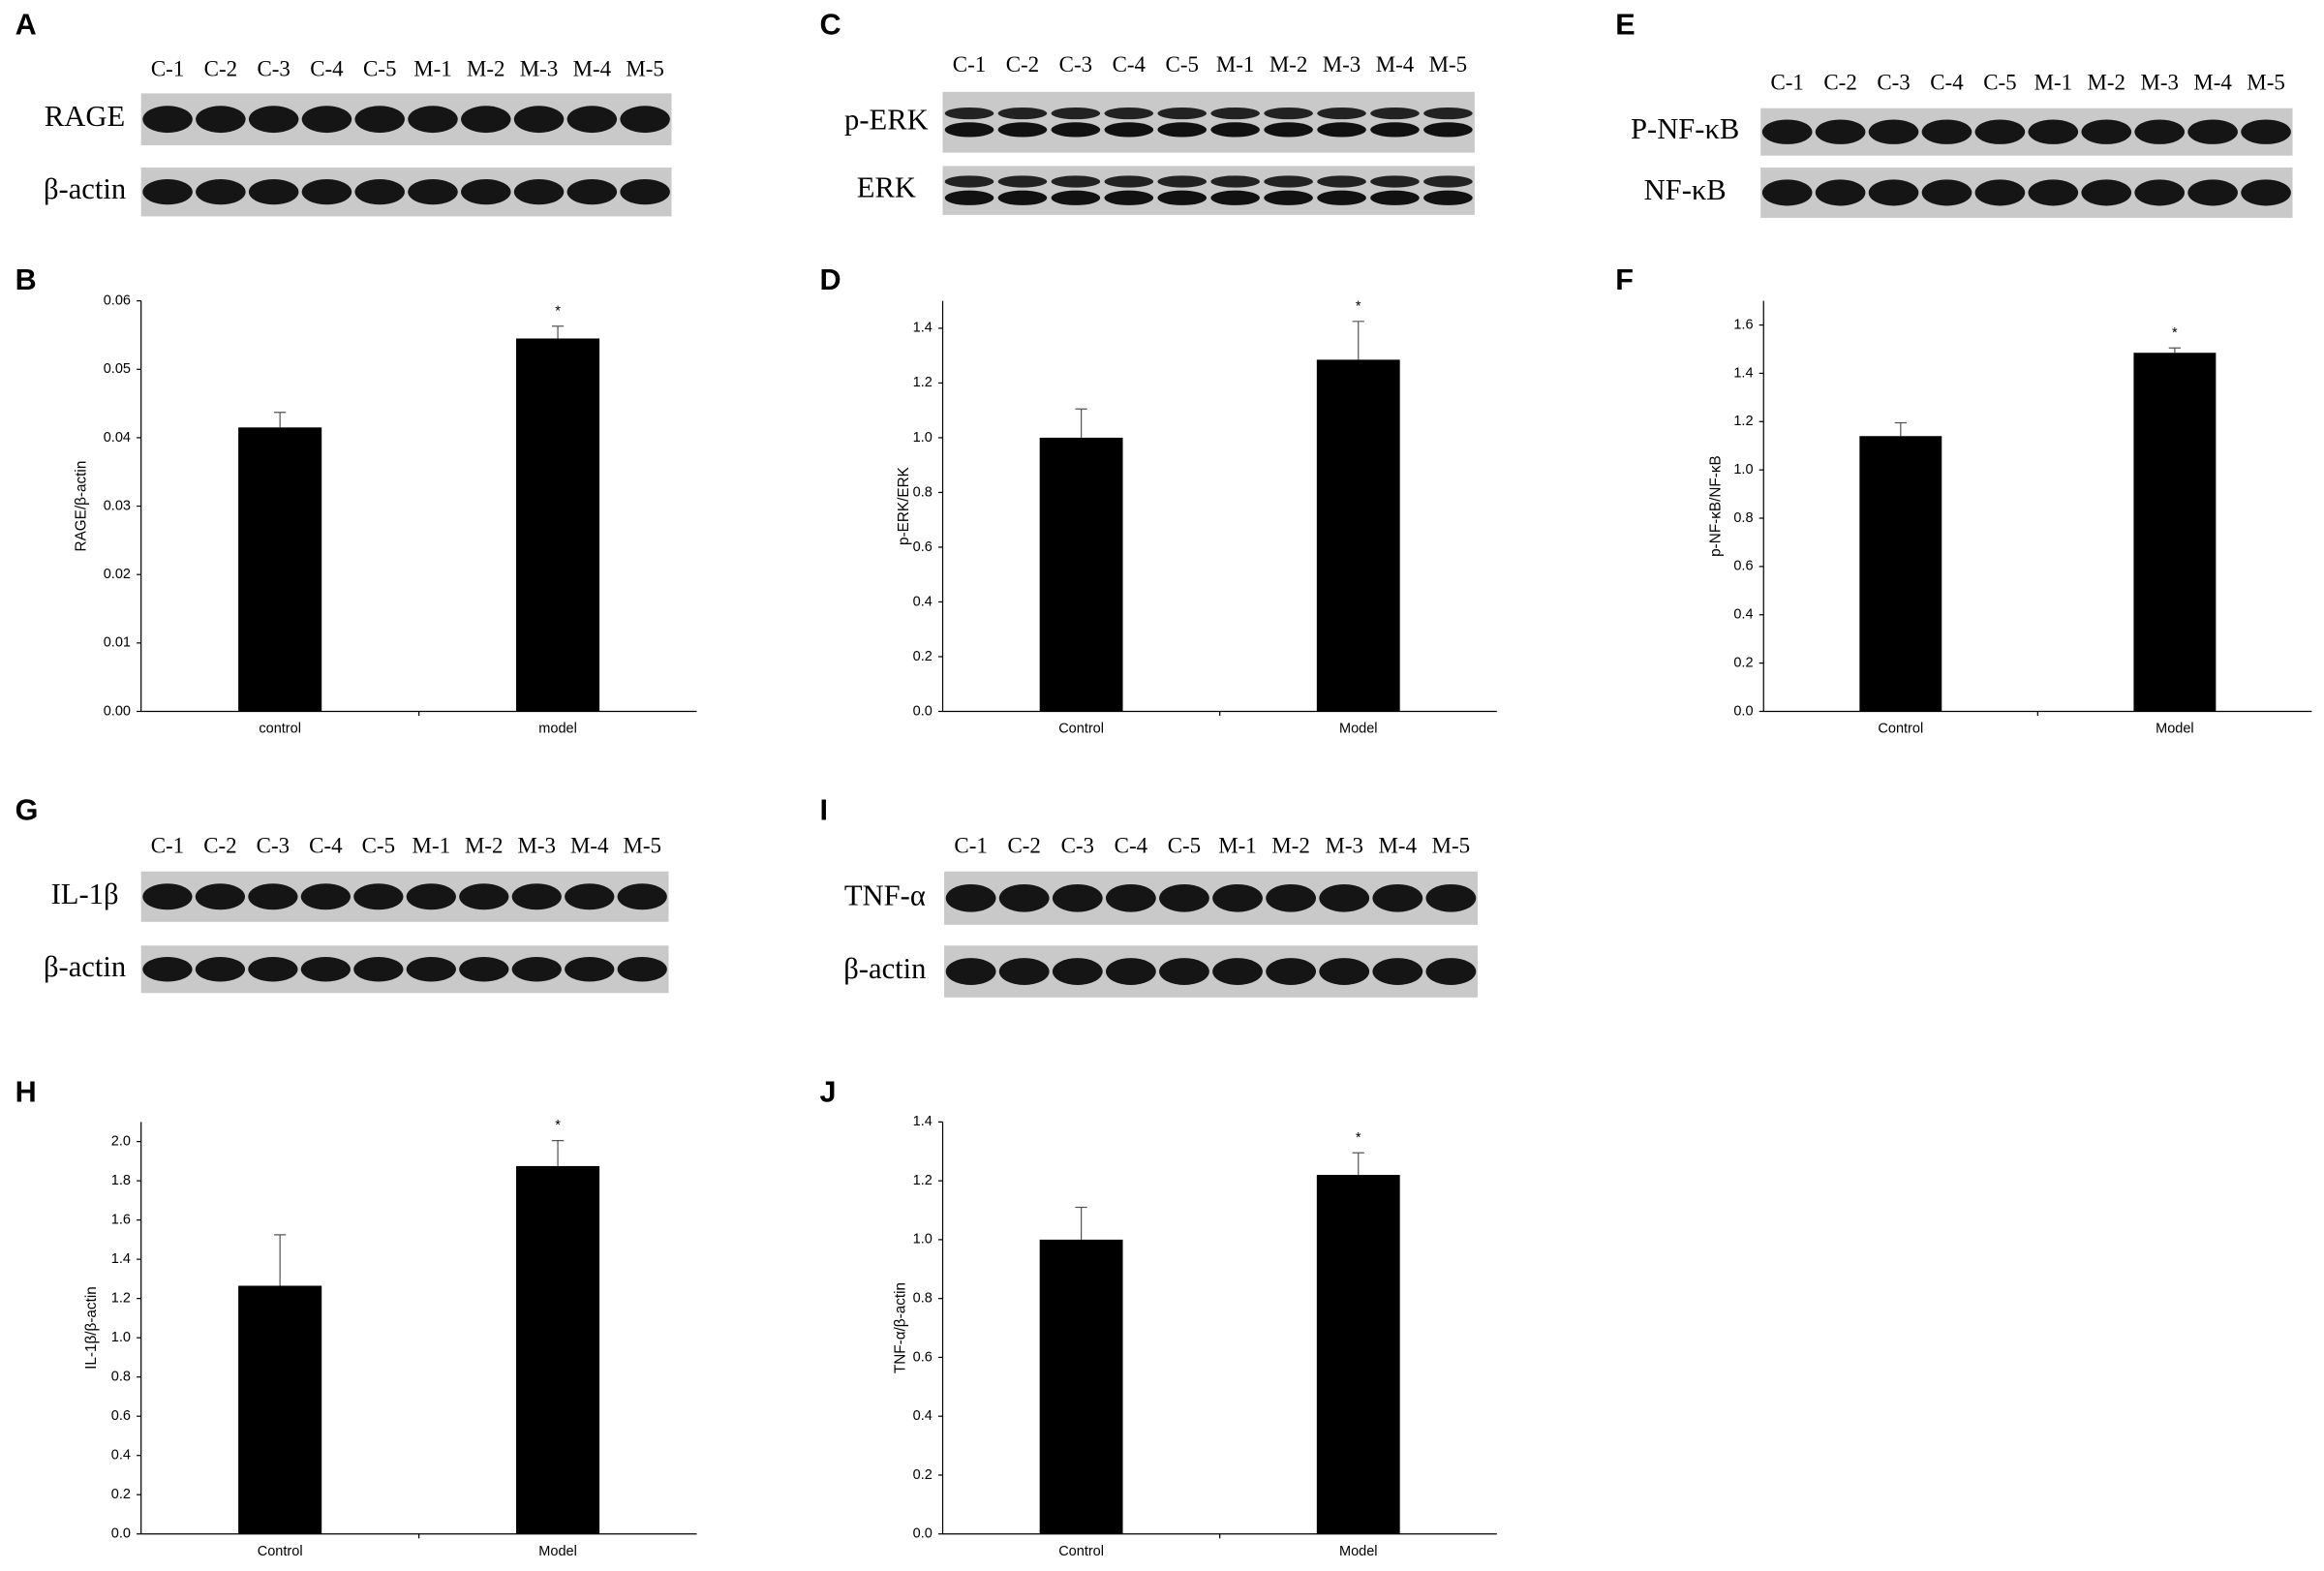 Image resolution: width=2324 pixels, height=1571 pixels. What do you see at coordinates (923, 711) in the screenshot?
I see `y-tick-label: 0.0` at bounding box center [923, 711].